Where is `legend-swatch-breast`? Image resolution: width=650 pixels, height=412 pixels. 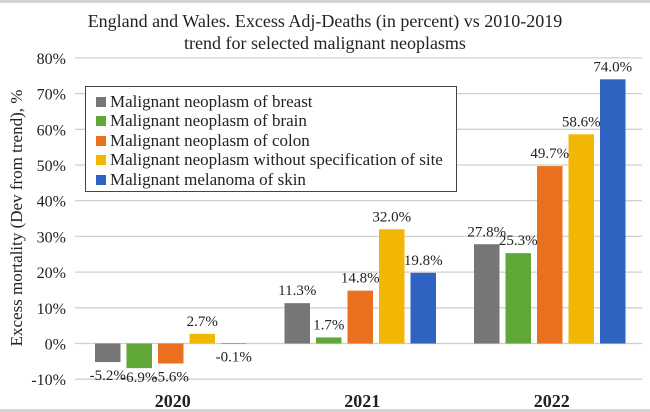
legend-swatch-breast is located at coordinates (101, 101).